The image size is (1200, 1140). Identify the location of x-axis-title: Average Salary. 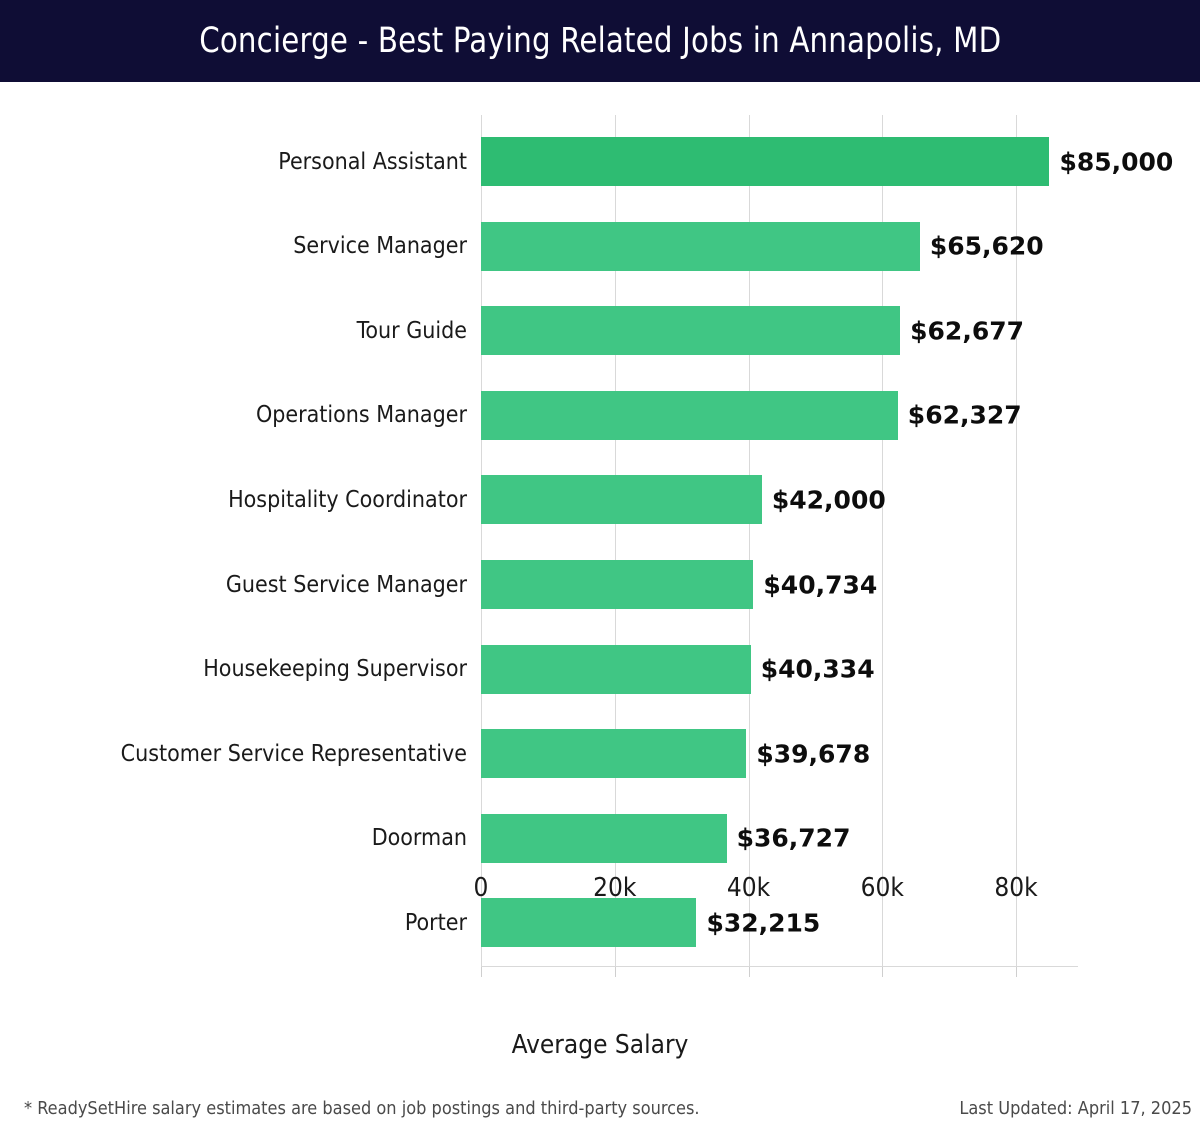
(600, 1045).